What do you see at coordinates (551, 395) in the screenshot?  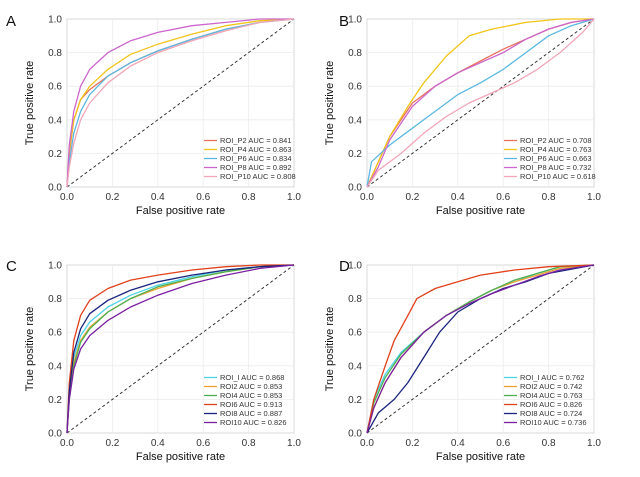 I see `legend-label: ROI4 AUC = 0.763` at bounding box center [551, 395].